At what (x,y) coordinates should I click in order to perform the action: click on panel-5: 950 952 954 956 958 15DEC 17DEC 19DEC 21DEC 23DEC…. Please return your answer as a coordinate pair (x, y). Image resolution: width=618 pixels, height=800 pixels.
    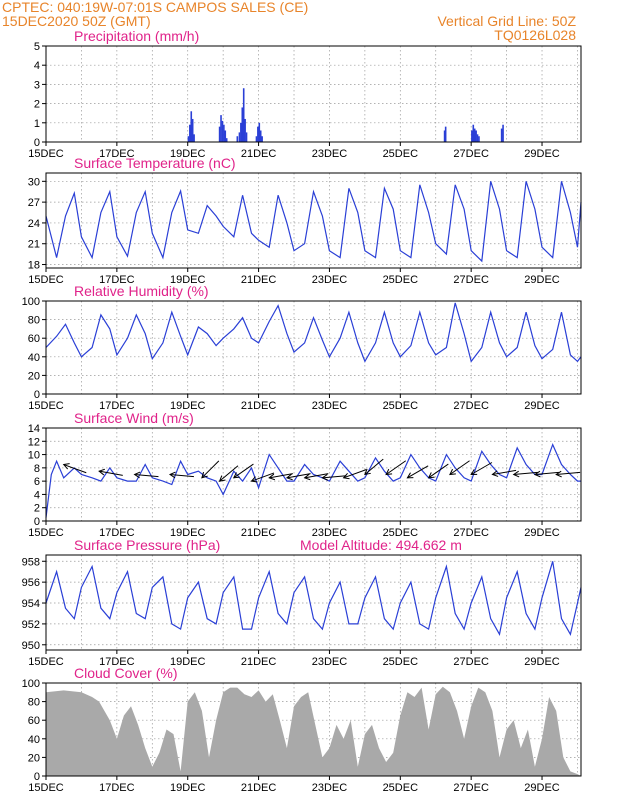
    Looking at the image, I should click on (302, 602).